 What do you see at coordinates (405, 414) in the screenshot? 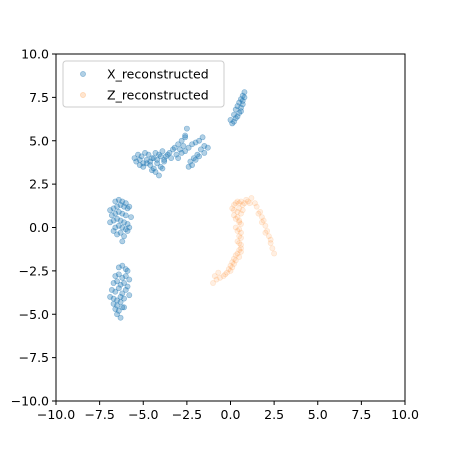
I see `x-tick-label: 10.0` at bounding box center [405, 414].